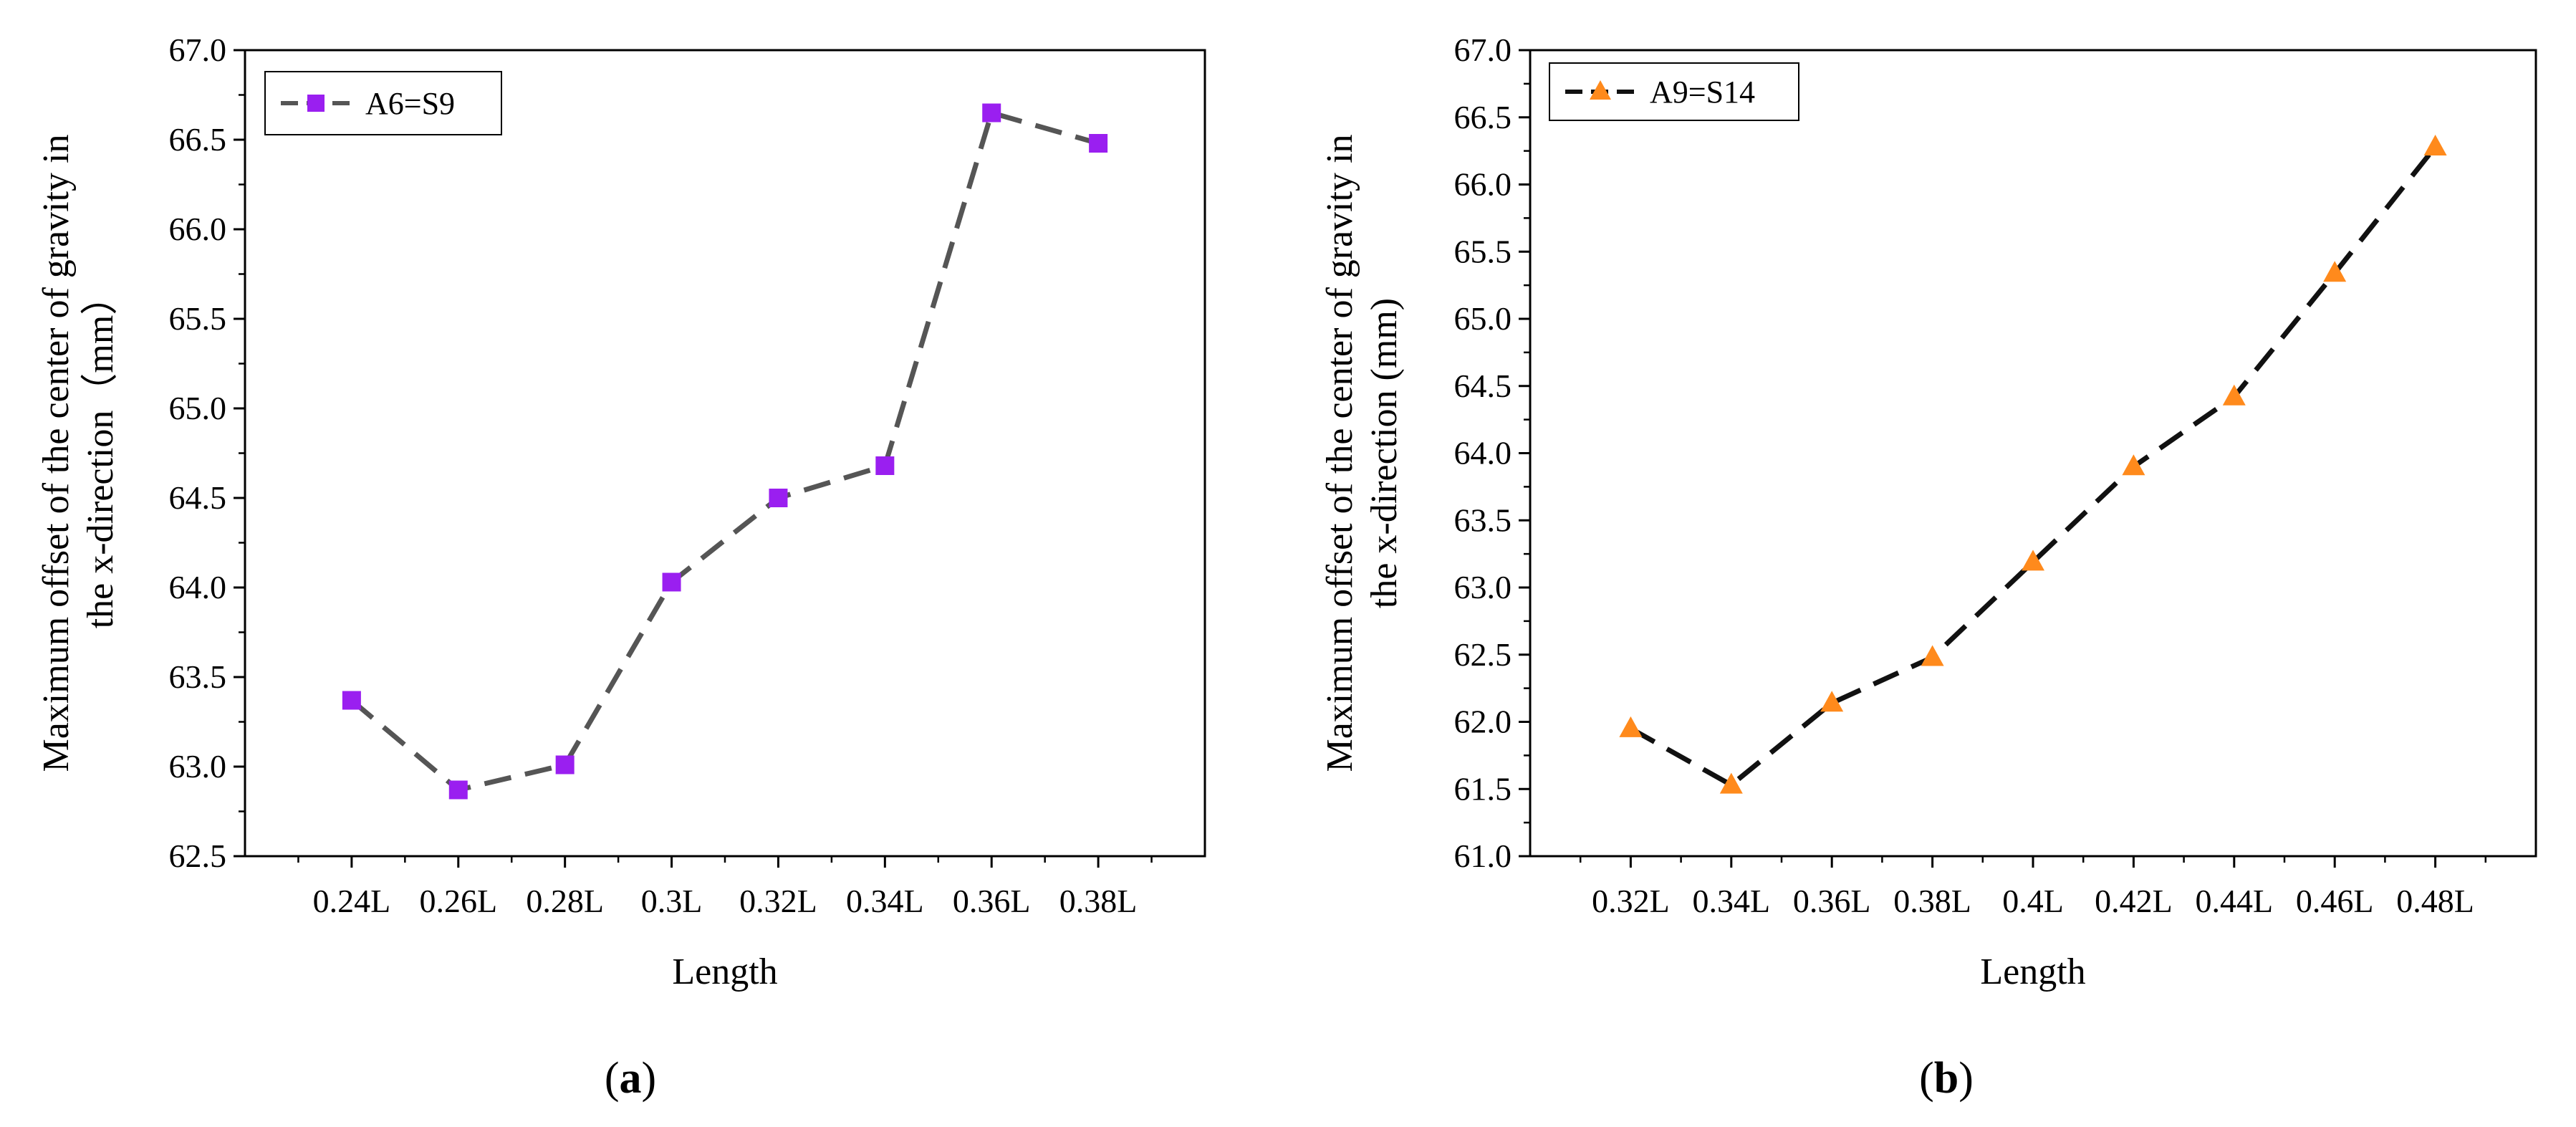 This screenshot has width=2576, height=1127. What do you see at coordinates (2435, 901) in the screenshot?
I see `x-tick-label: 0.48L` at bounding box center [2435, 901].